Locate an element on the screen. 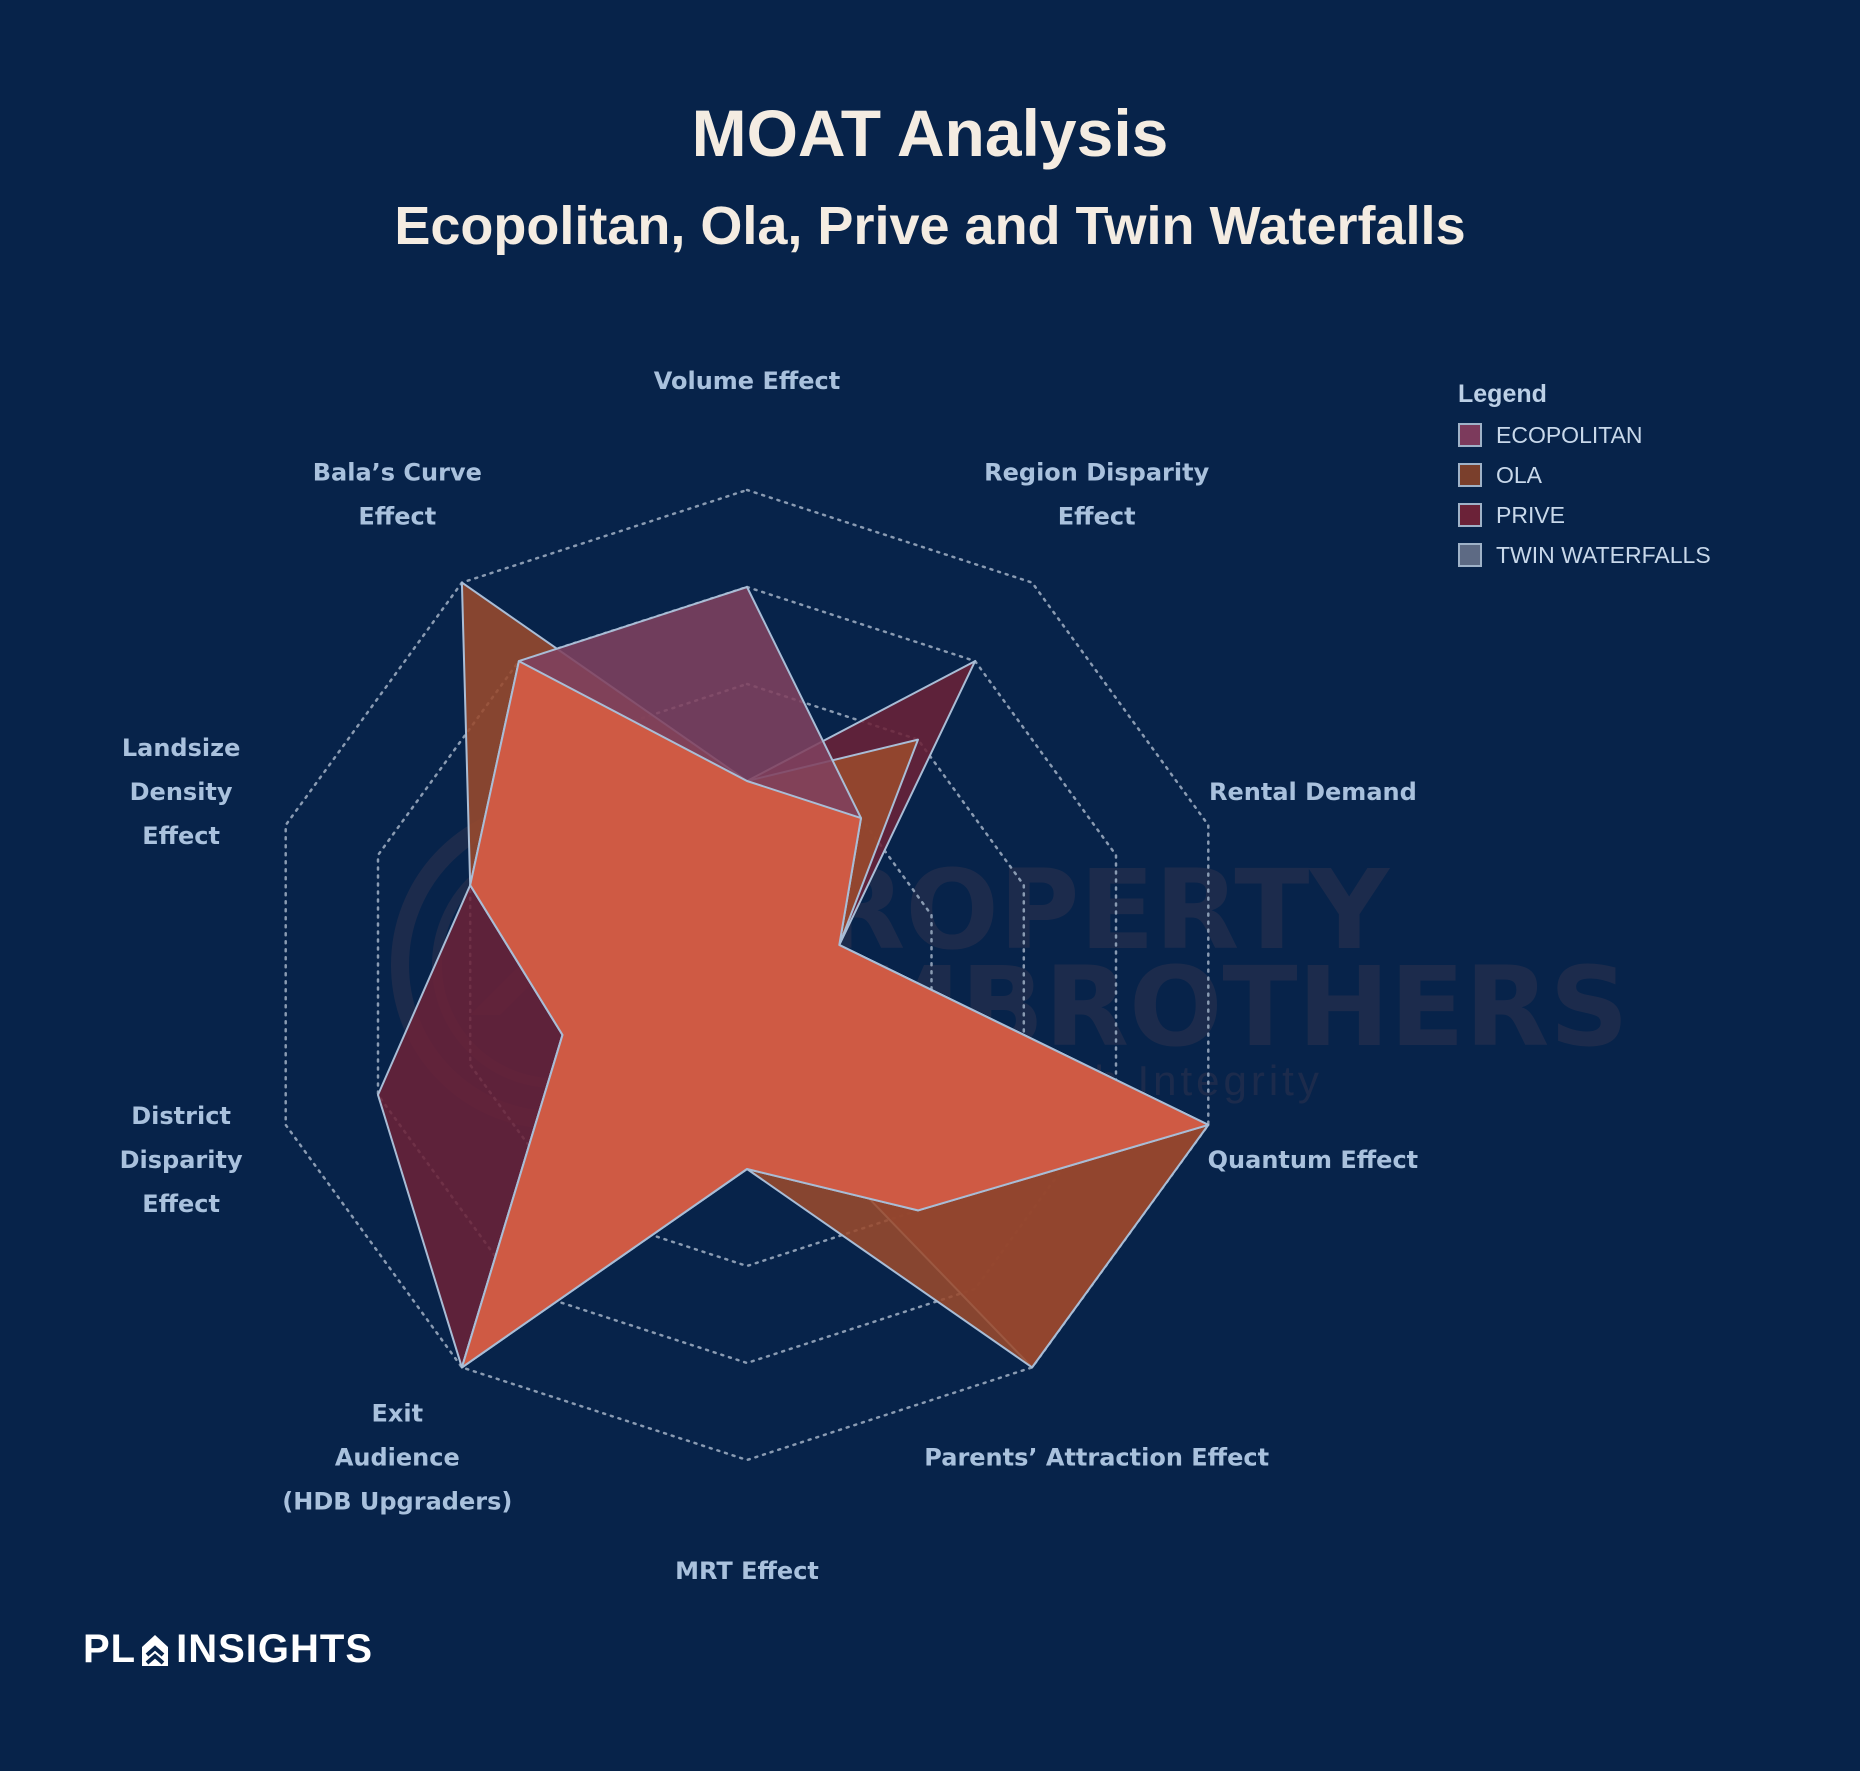  legend-item-ola: OLA is located at coordinates (1584, 475).